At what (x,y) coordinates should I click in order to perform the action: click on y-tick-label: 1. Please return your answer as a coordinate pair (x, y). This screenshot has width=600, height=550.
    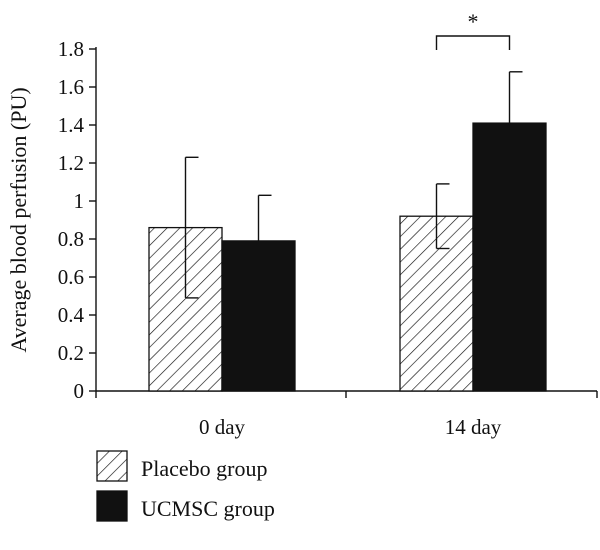
    Looking at the image, I should click on (79, 201).